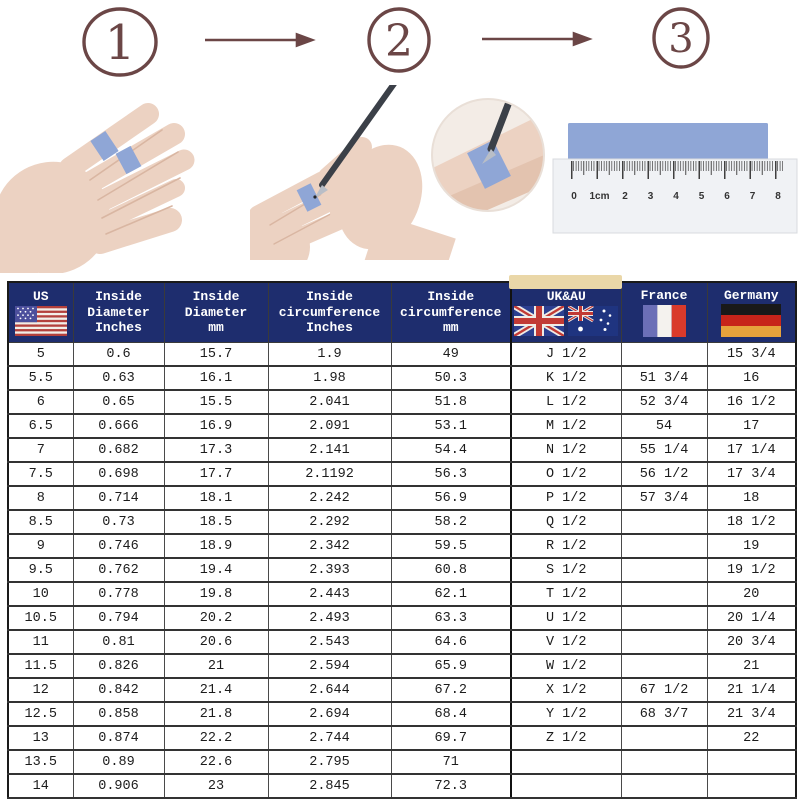 The width and height of the screenshot is (800, 800). I want to click on cell-germany-size: 17 3/4, so click(751, 474).